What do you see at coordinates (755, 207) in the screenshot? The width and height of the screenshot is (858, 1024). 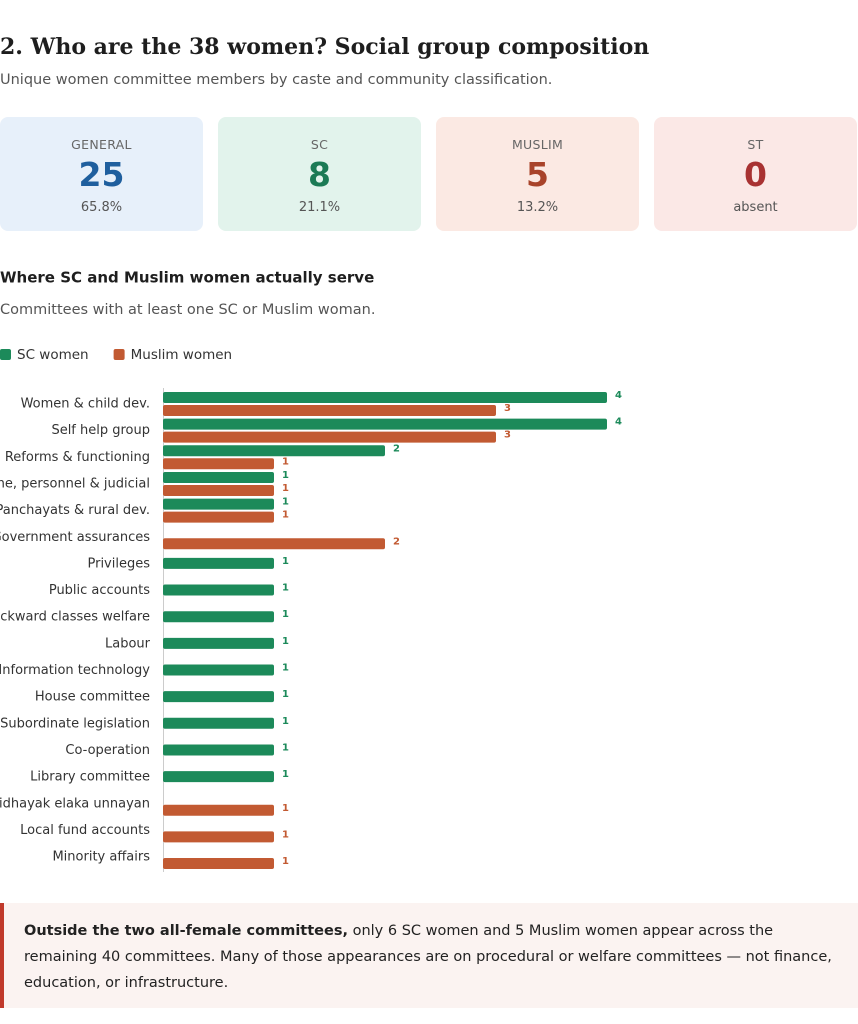 I see `card-note: absent` at bounding box center [755, 207].